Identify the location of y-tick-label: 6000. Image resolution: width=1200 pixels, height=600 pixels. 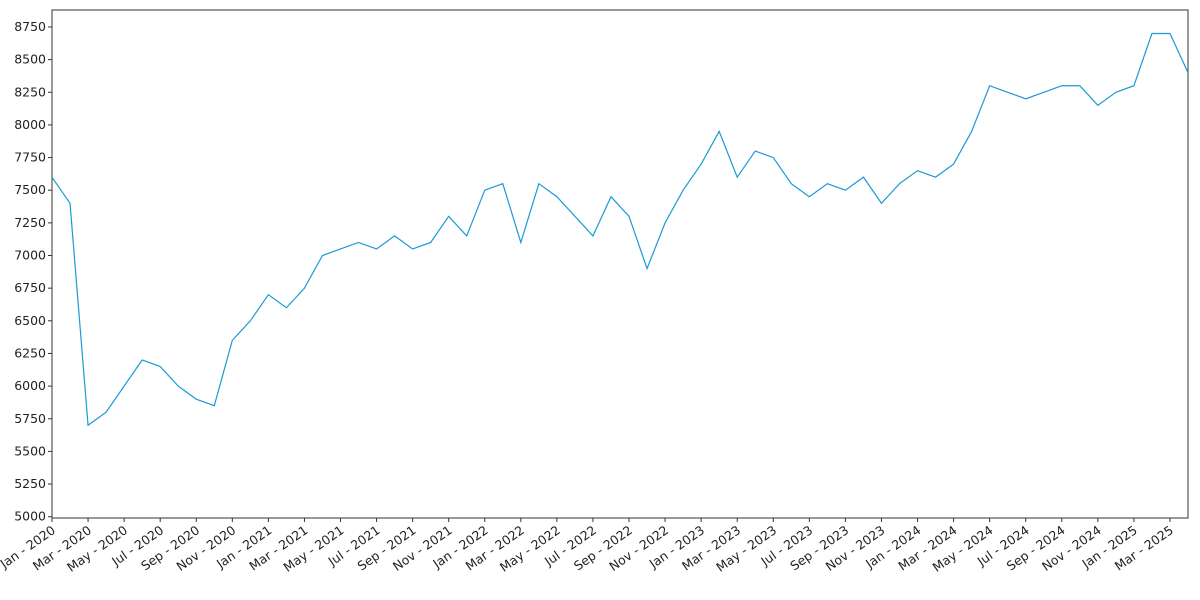
(30, 385).